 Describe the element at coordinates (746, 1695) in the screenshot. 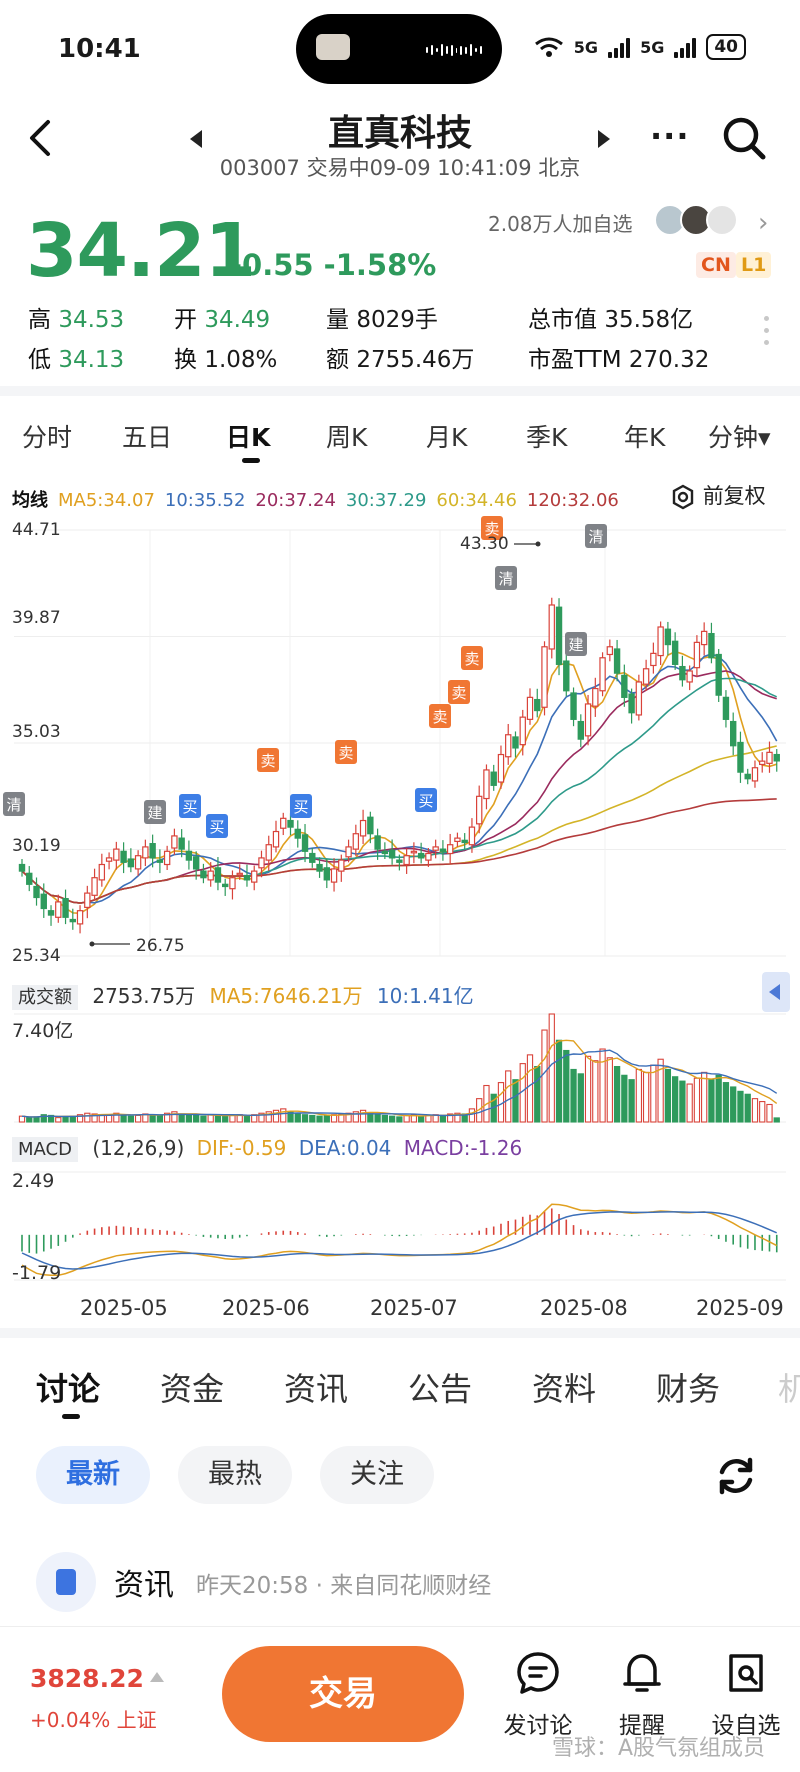

I see `add-watchlist-button: 设自选` at that location.